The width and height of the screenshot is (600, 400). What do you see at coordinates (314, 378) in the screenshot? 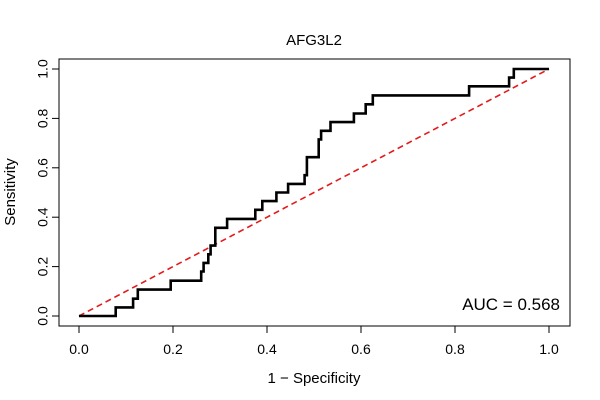
I see `x-axis-label: 1 − Specificity` at bounding box center [314, 378].